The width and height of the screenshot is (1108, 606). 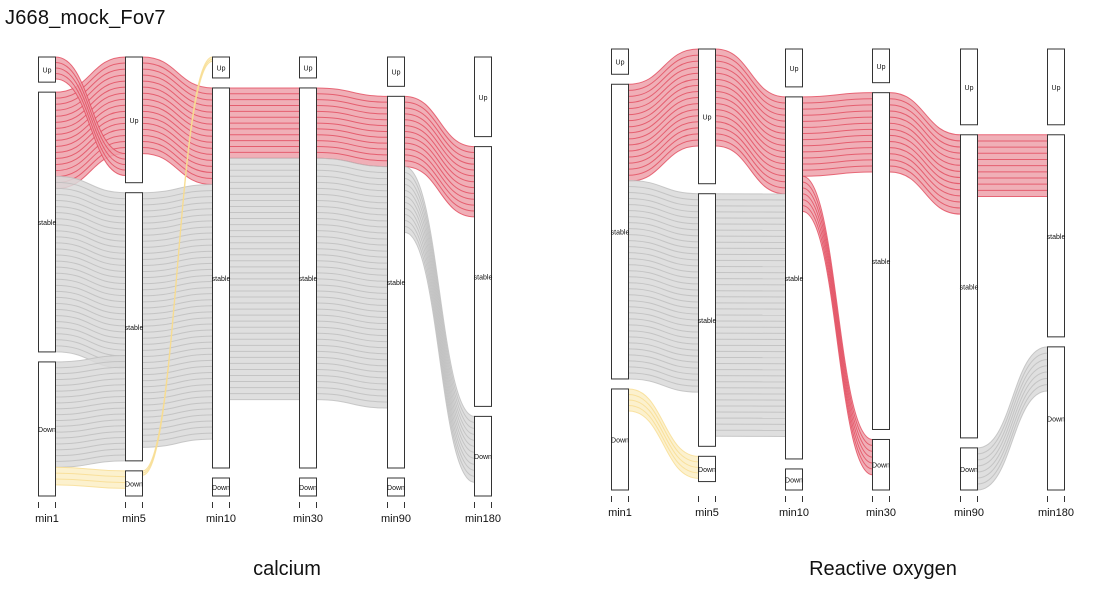 I want to click on axis-label: min1, so click(x=620, y=513).